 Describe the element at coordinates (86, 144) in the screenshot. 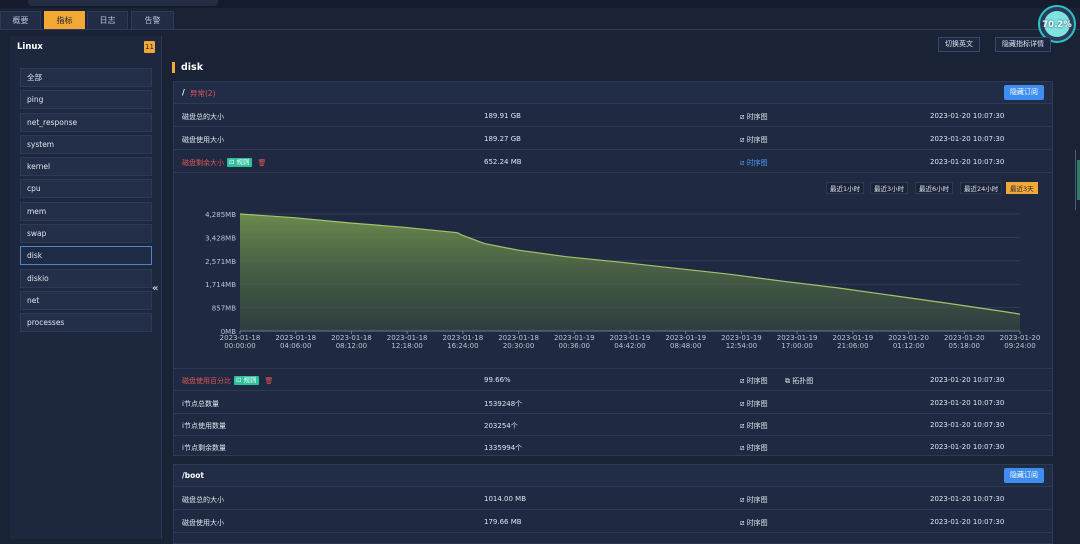

I see `sidebar-item-system: system` at that location.